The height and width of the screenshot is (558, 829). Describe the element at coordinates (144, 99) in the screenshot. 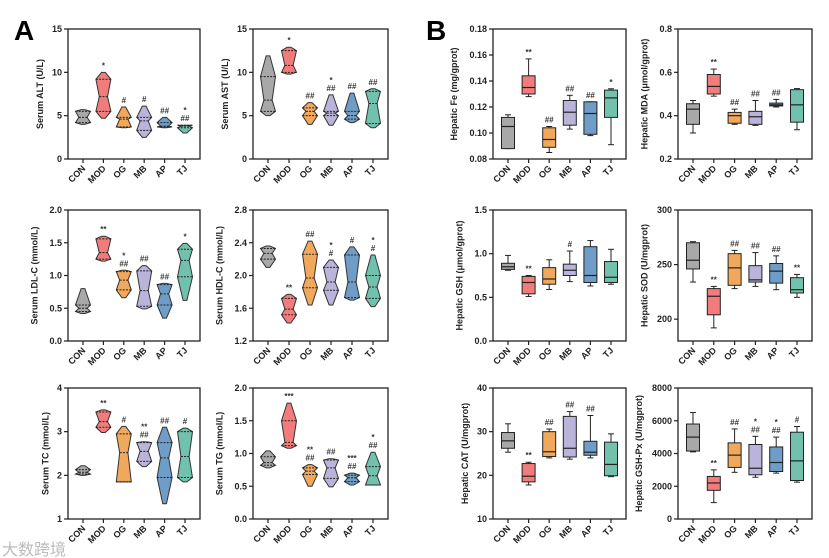

I see `significance-mark: #` at that location.